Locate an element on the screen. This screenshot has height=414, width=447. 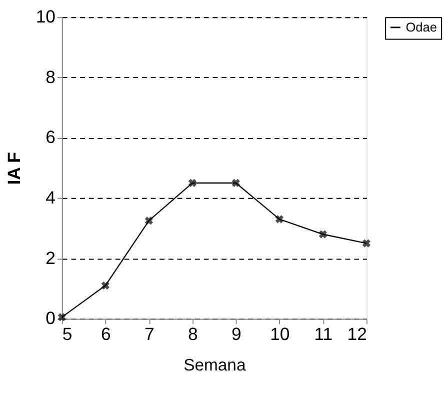
y-tick-label: 4 is located at coordinates (51, 197).